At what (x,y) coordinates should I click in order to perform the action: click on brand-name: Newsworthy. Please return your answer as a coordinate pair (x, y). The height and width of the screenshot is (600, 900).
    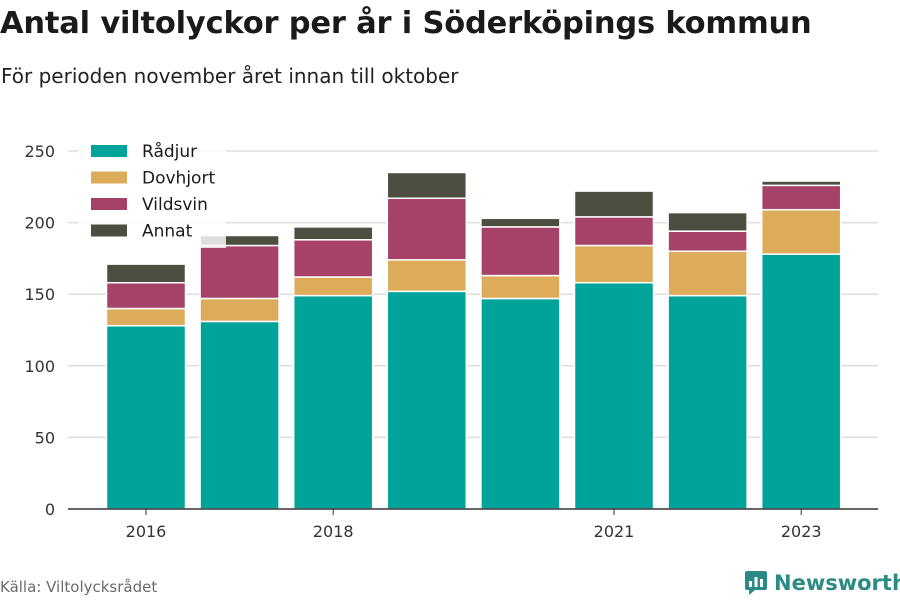
    Looking at the image, I should click on (837, 583).